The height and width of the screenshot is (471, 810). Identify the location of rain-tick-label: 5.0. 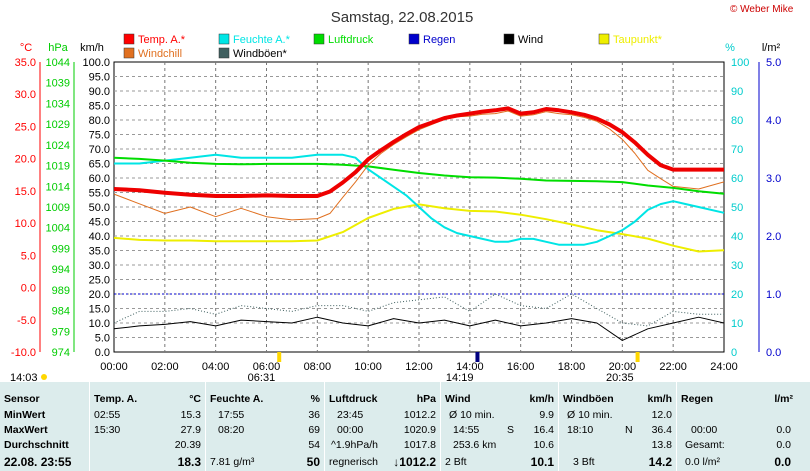
(773, 63).